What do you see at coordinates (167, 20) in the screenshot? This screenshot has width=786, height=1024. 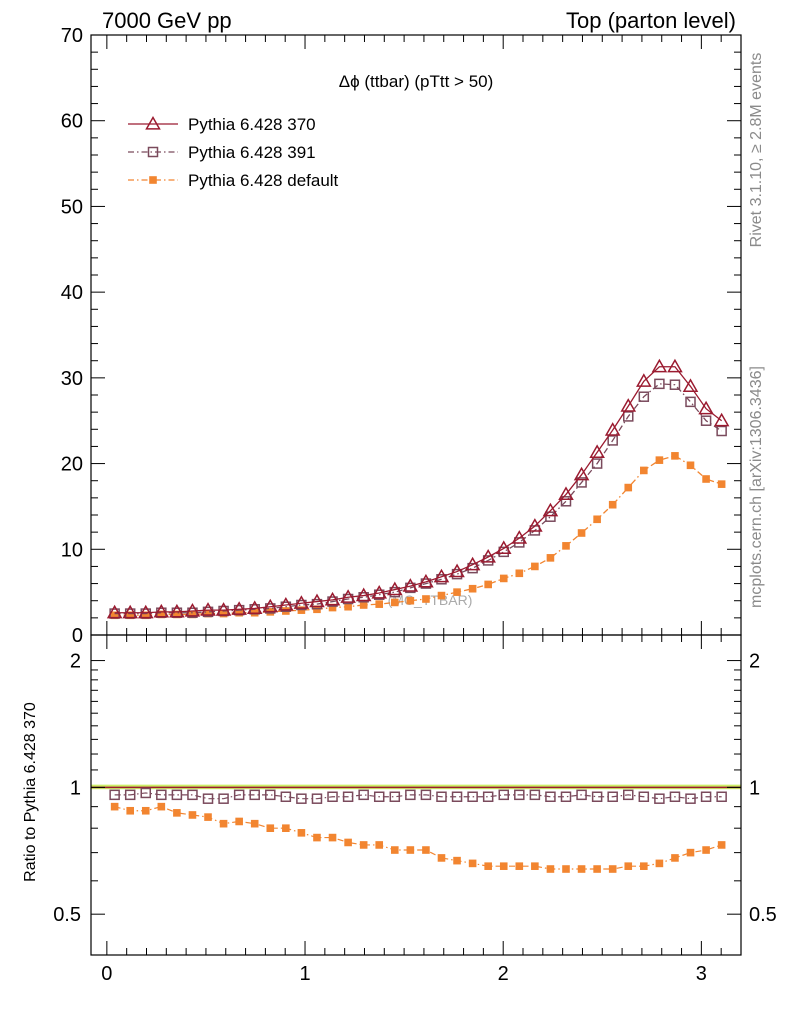 I see `header-left: 7000 GeV pp` at bounding box center [167, 20].